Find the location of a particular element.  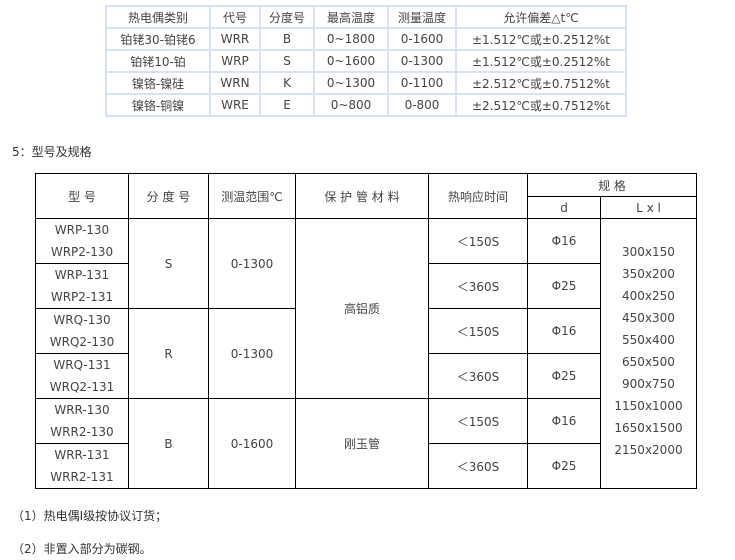

header-time: 热响应时间 is located at coordinates (478, 196).